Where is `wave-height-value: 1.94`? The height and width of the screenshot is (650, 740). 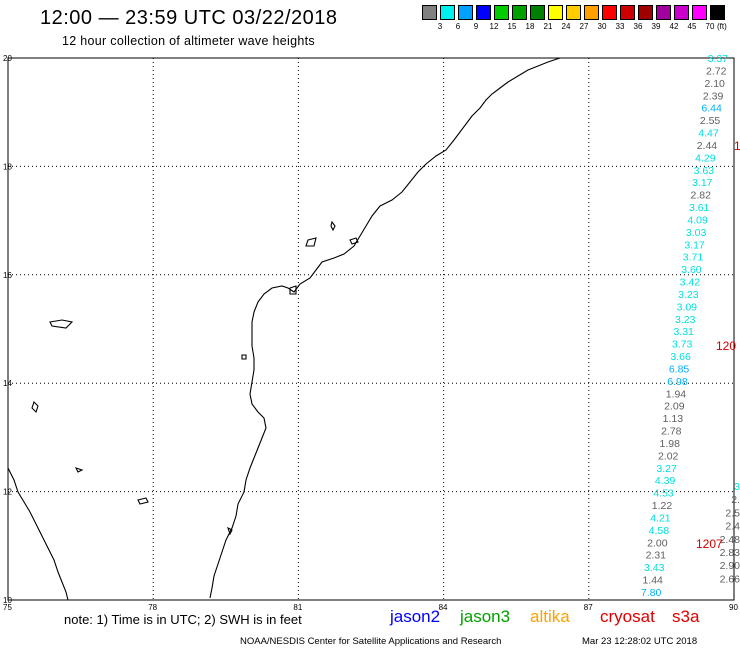
wave-height-value: 1.94 is located at coordinates (676, 394).